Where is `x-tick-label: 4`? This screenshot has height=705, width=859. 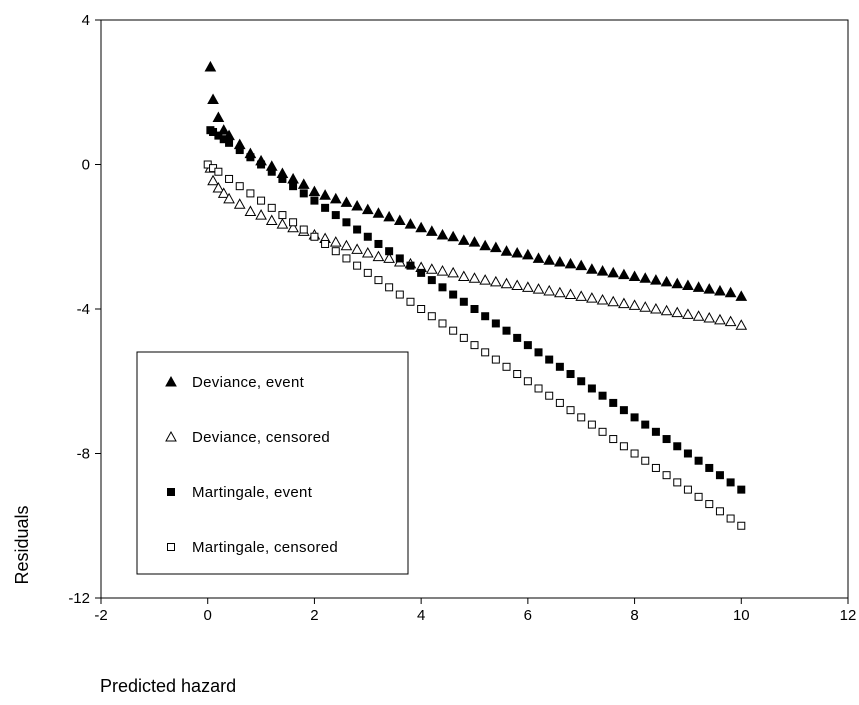
x-tick-label: 4 is located at coordinates (421, 615).